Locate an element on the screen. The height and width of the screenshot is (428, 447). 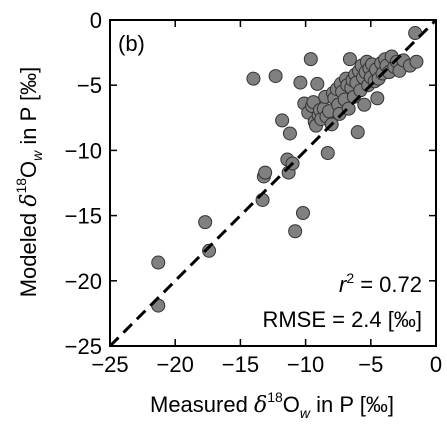
x-tick-label: −15 is located at coordinates (240, 364).